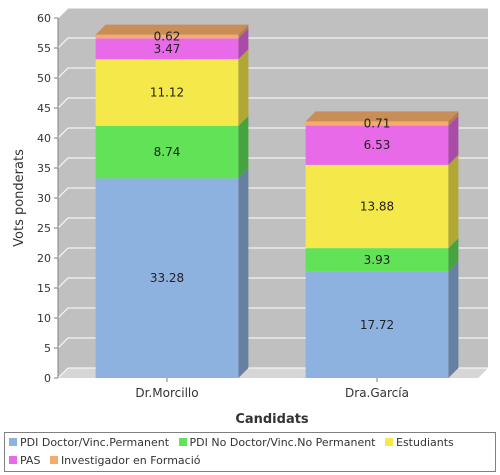  I want to click on y-tick-label-30: 30, so click(44, 198).